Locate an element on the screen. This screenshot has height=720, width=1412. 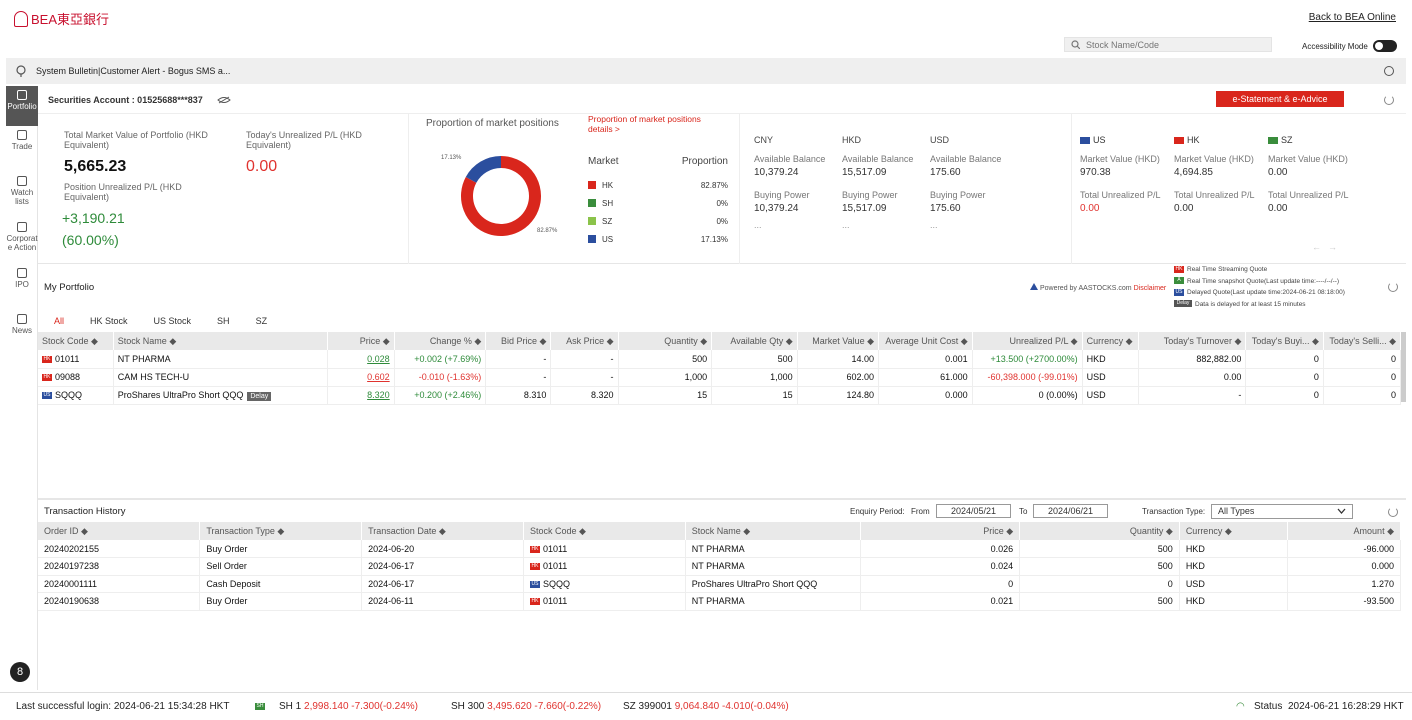
stock-search is located at coordinates (1168, 44).